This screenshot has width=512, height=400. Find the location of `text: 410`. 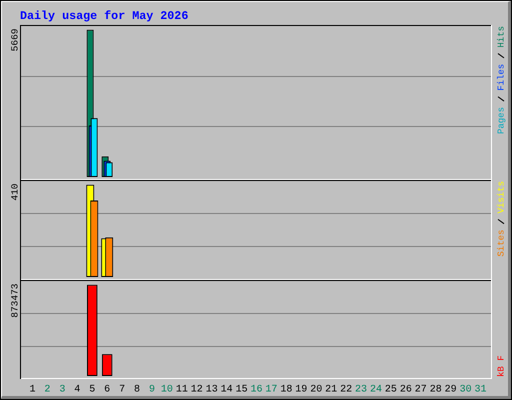

text: 410 is located at coordinates (15, 192).